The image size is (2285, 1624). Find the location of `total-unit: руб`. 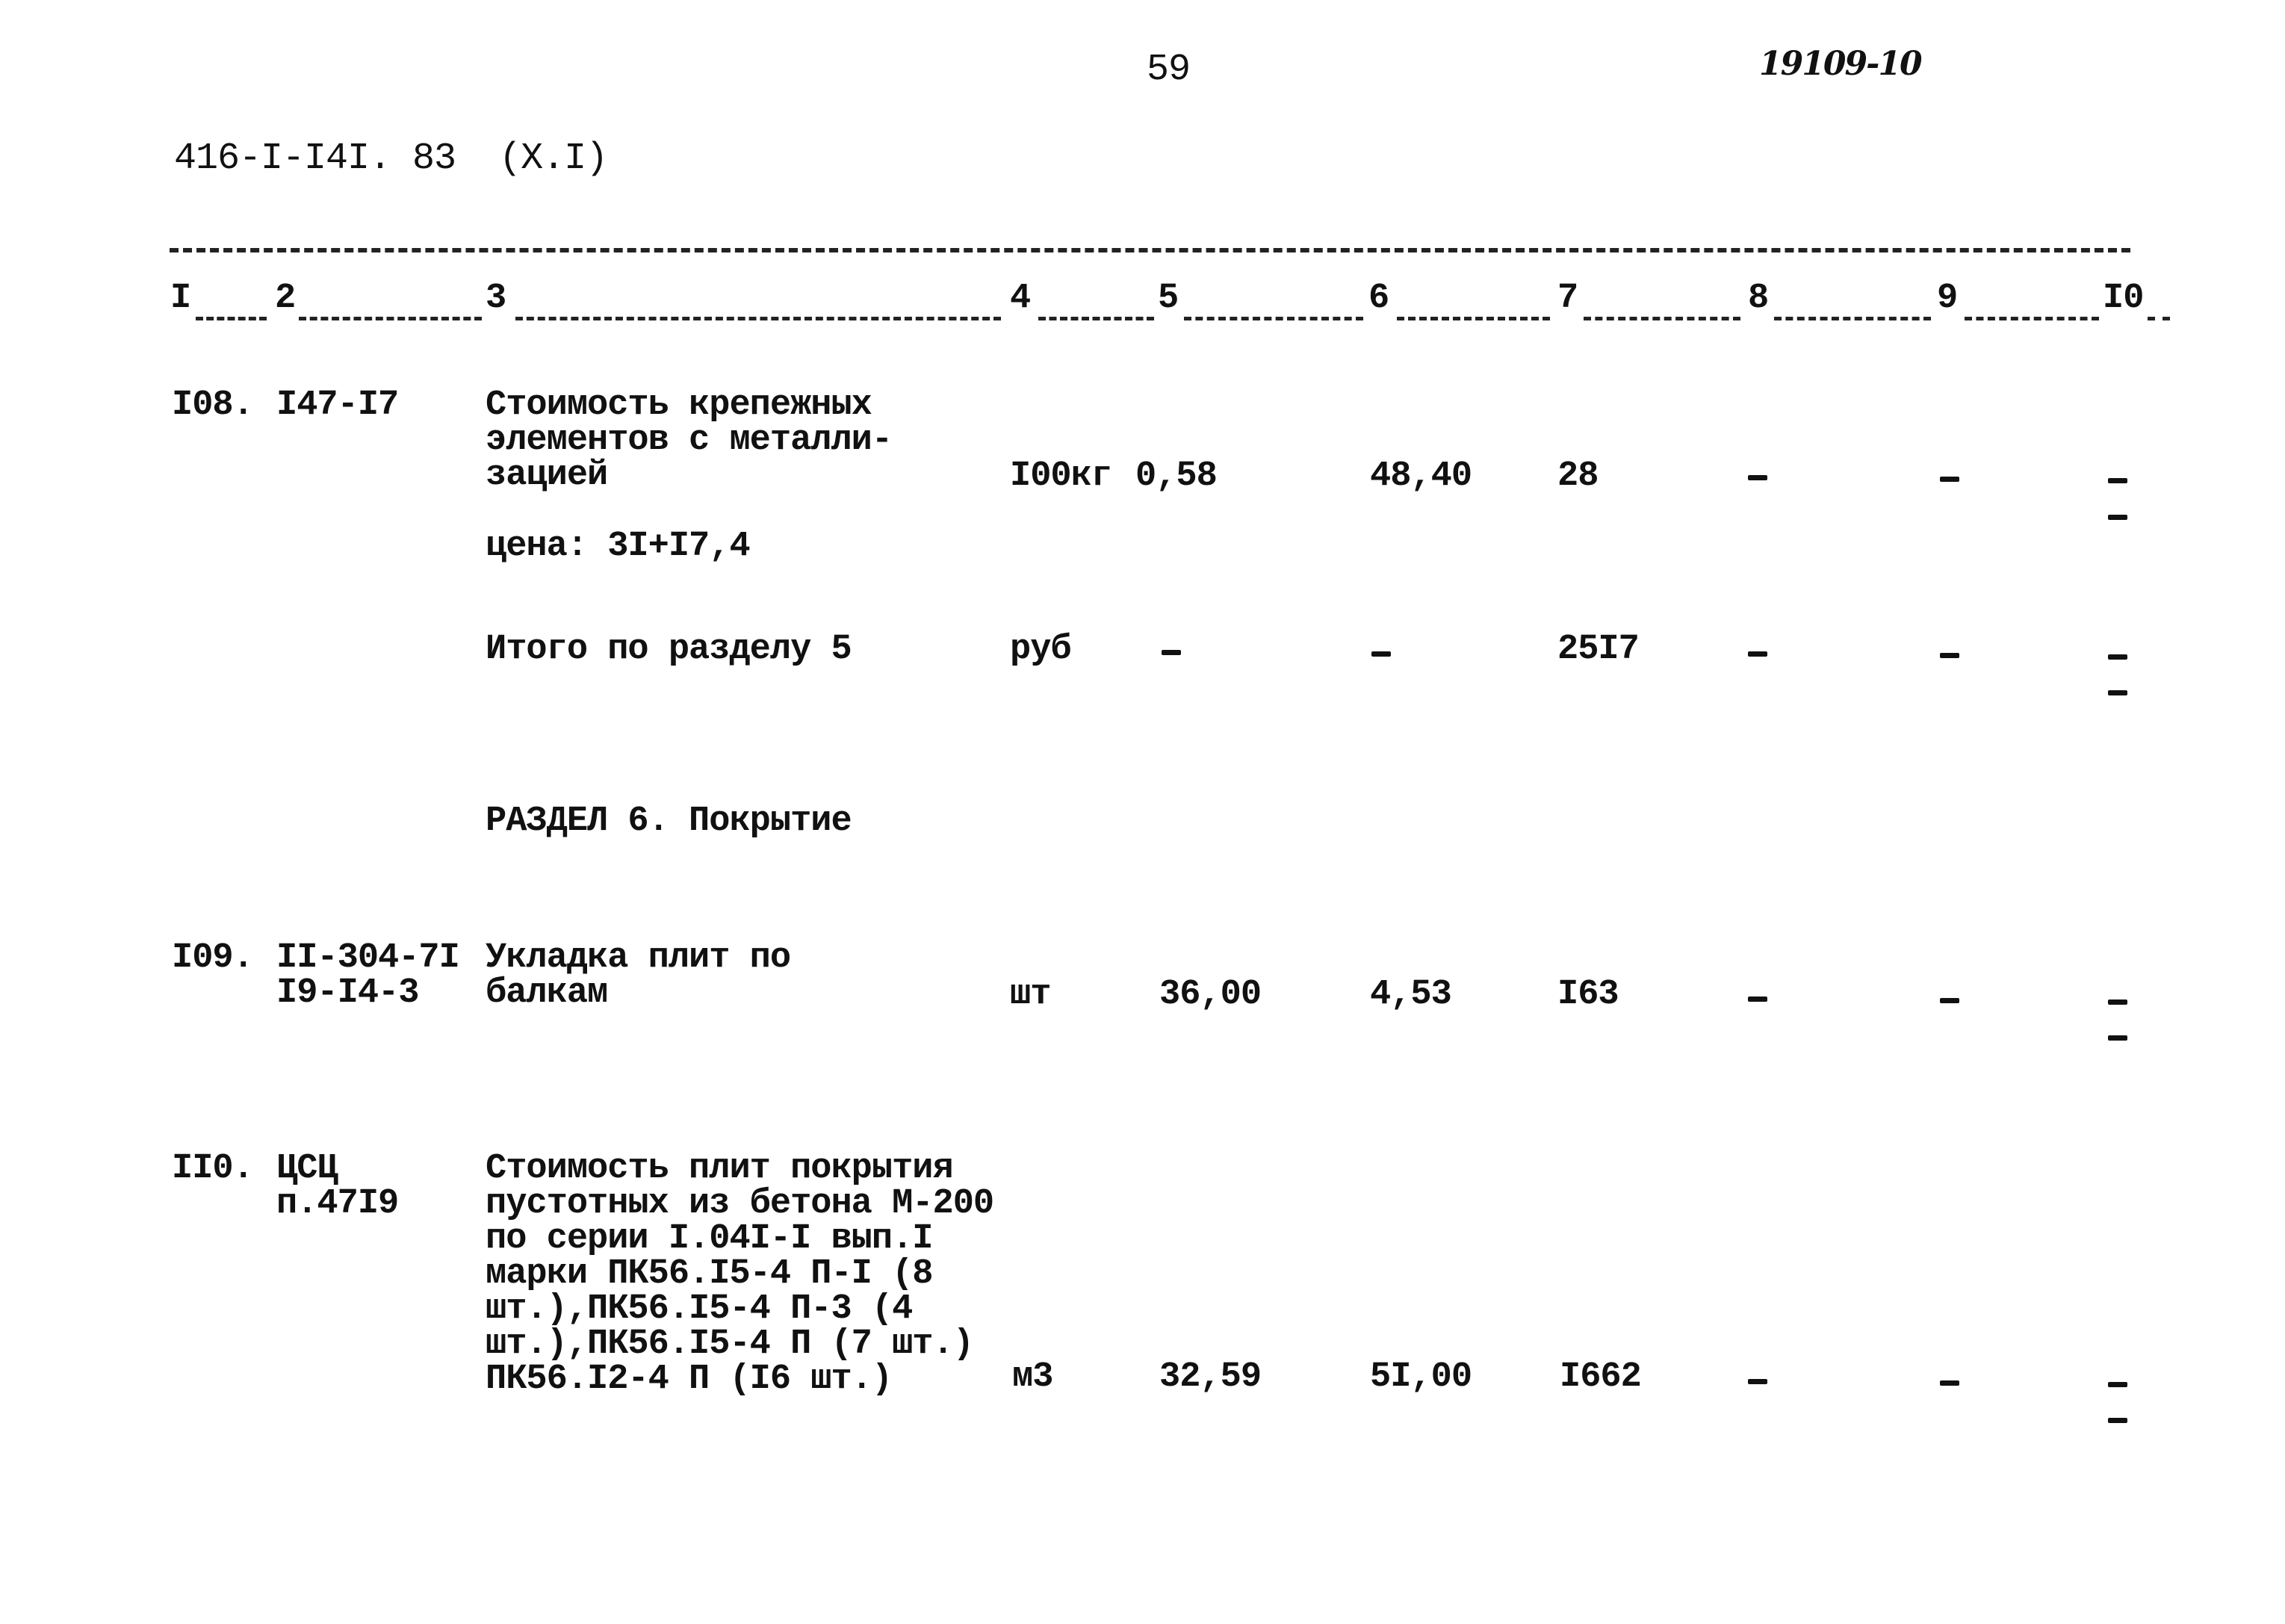

total-unit: руб is located at coordinates (1041, 649).